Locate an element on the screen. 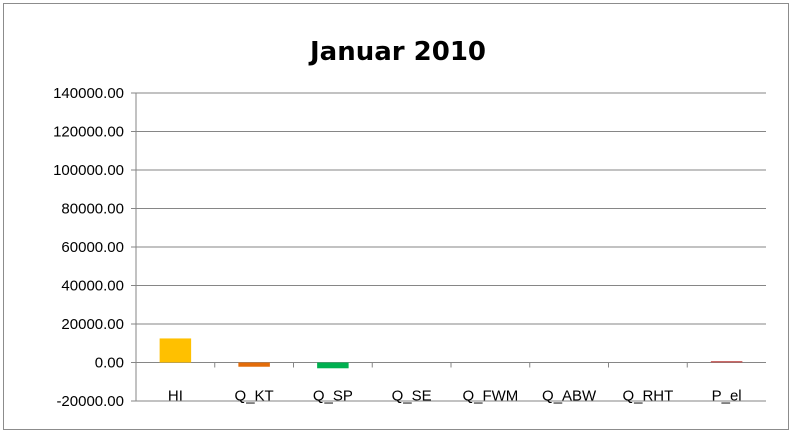 The height and width of the screenshot is (435, 794). x-tick-label-q-kt: Q_KT is located at coordinates (254, 396).